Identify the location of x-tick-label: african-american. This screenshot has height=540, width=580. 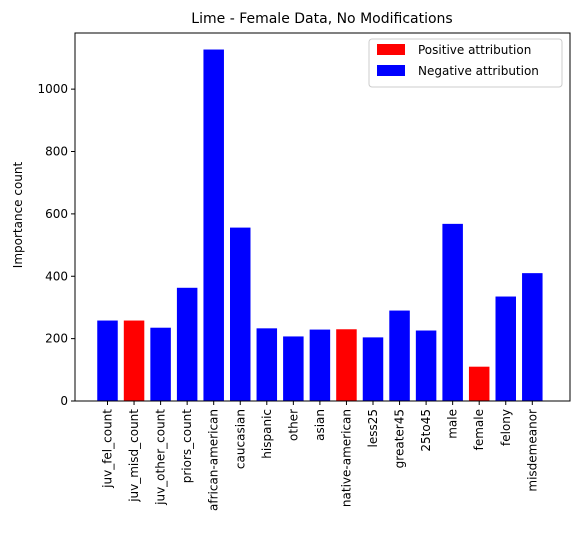
(214, 460).